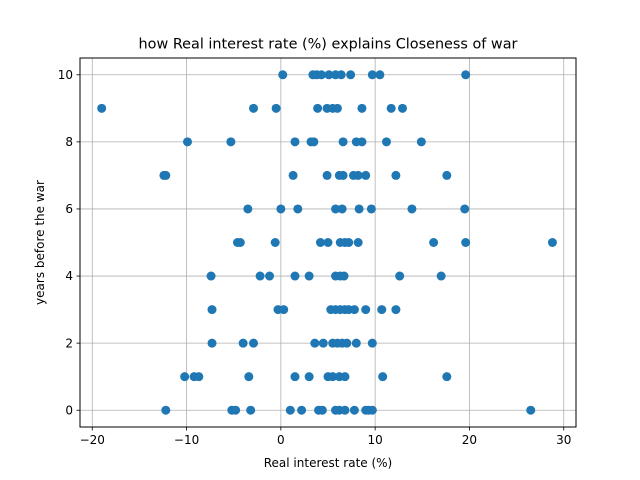  What do you see at coordinates (69, 209) in the screenshot?
I see `y-tick-label: 6` at bounding box center [69, 209].